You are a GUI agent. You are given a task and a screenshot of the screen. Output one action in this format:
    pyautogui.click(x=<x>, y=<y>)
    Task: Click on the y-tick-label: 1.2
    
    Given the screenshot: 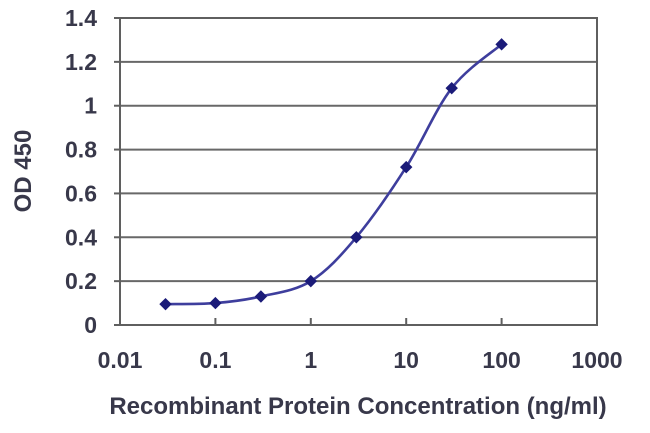 What is the action you would take?
    pyautogui.click(x=81, y=62)
    